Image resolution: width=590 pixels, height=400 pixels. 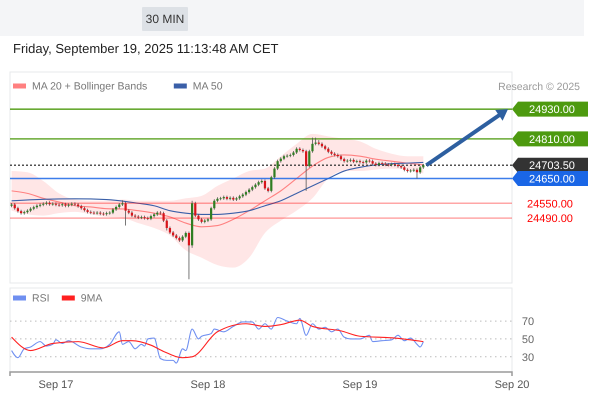 What do you see at coordinates (90, 86) in the screenshot?
I see `legend-label: MA 20 + Bollinger Bands` at bounding box center [90, 86].